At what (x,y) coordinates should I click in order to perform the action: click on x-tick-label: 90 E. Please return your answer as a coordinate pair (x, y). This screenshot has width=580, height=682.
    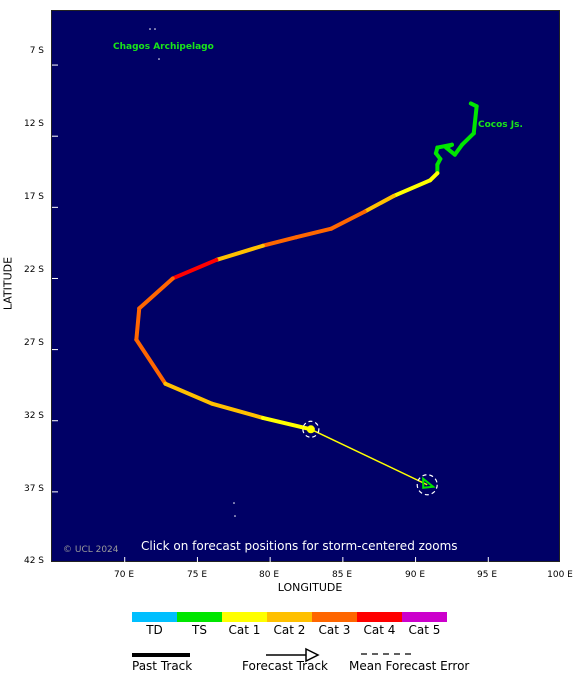
    Looking at the image, I should click on (415, 575).